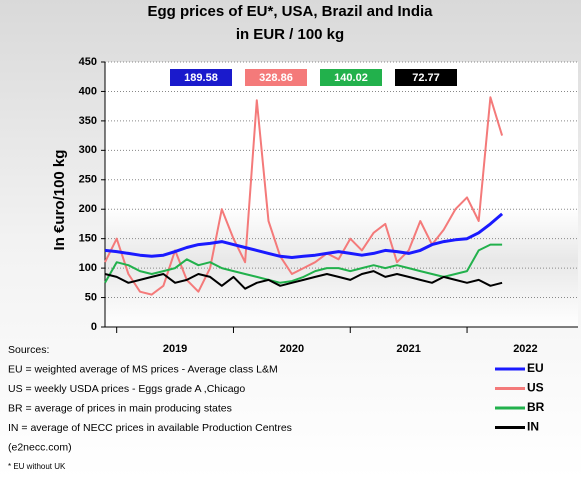  What do you see at coordinates (88, 209) in the screenshot?
I see `y-tick-label: 200` at bounding box center [88, 209].